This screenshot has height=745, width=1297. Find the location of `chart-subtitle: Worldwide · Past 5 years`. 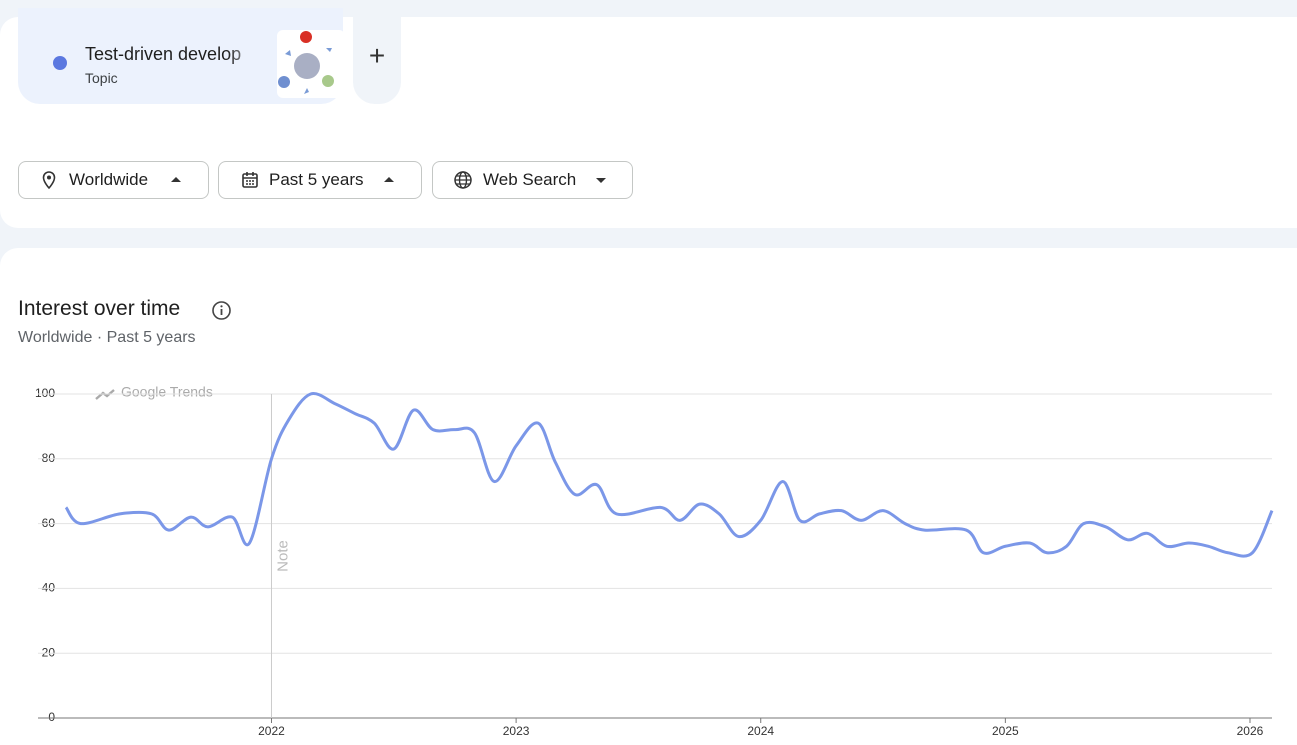

chart-subtitle: Worldwide · Past 5 years is located at coordinates (107, 337).